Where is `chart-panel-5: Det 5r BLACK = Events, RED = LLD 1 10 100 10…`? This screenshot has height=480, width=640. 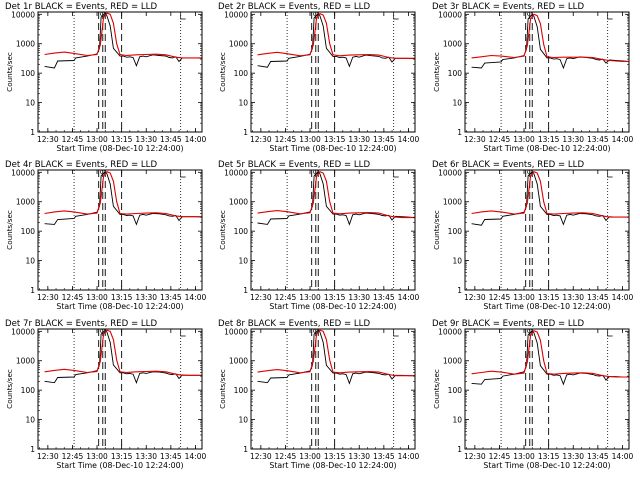 chart-panel-5: Det 5r BLACK = Events, RED = LLD 1 10 100 10… is located at coordinates (318, 235).